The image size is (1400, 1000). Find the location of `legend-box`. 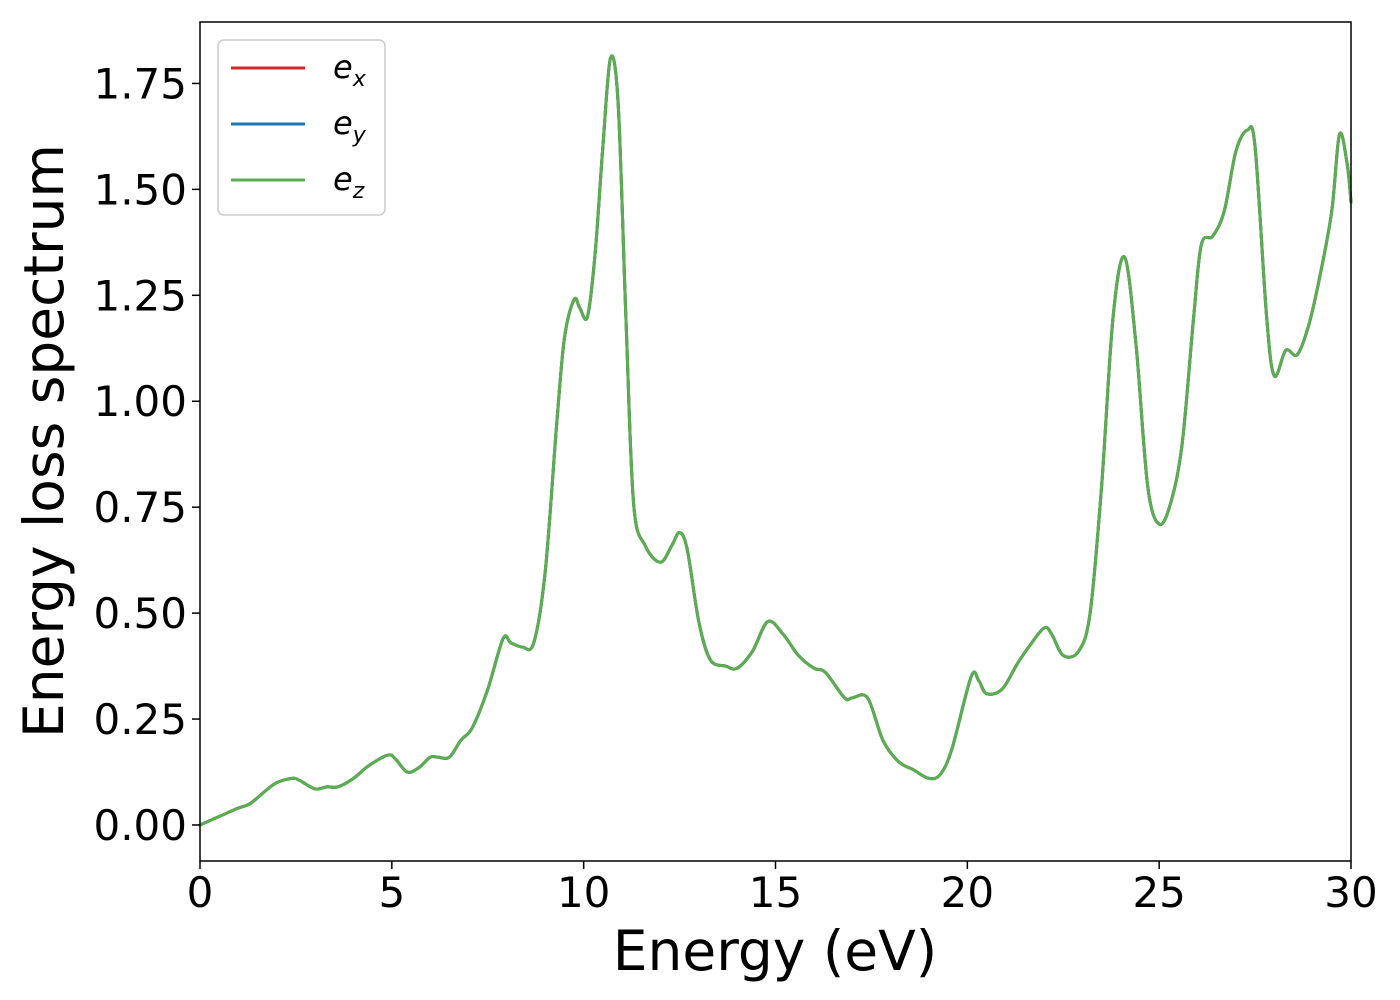

legend-box is located at coordinates (301, 127).